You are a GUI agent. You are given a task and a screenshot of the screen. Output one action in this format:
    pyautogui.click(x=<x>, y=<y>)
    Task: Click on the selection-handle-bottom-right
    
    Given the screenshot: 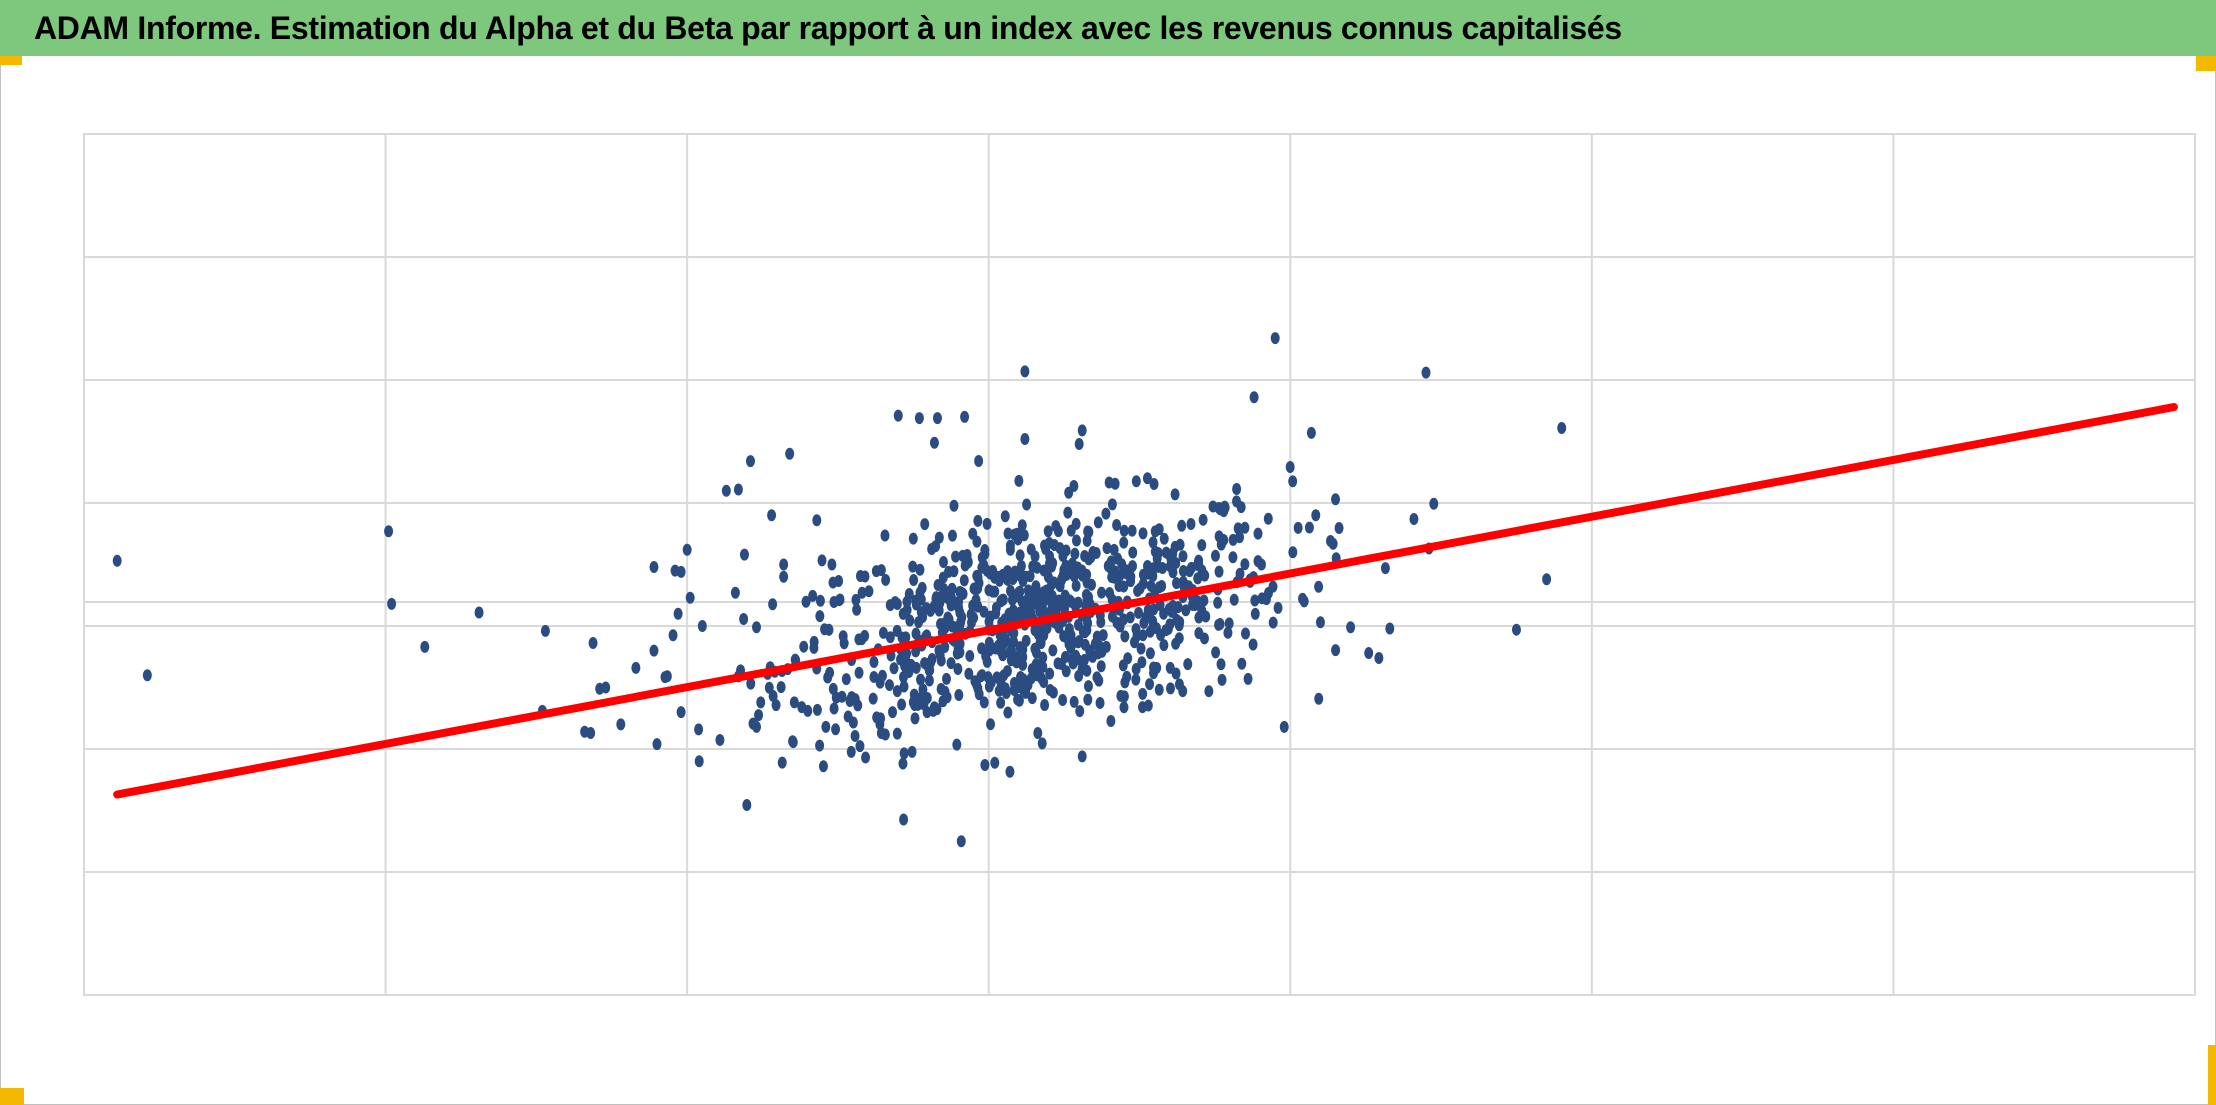 What is the action you would take?
    pyautogui.click(x=2212, y=1075)
    